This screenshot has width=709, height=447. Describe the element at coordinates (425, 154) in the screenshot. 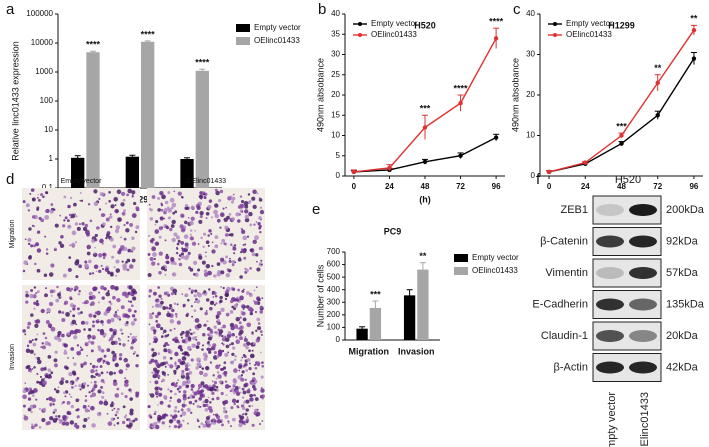

I see `series-line` at that location.